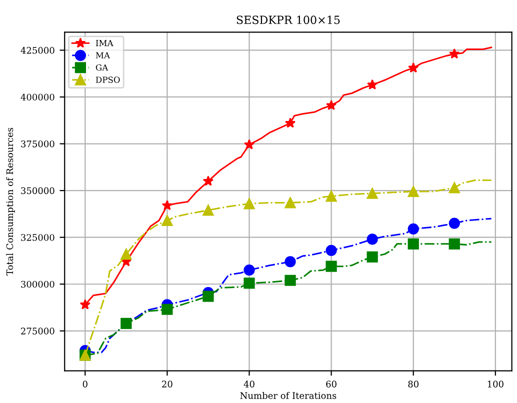 The height and width of the screenshot is (403, 517). I want to click on y-tick-label: 425000, so click(37, 50).